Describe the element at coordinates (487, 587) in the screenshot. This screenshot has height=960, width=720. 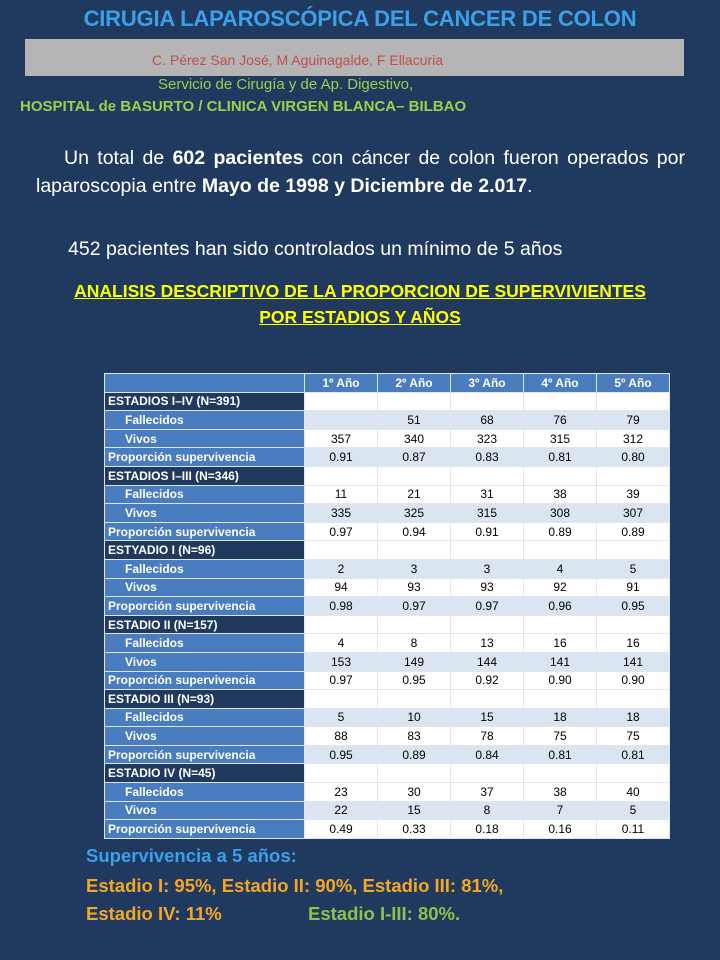
I see `value-cell: 93` at that location.